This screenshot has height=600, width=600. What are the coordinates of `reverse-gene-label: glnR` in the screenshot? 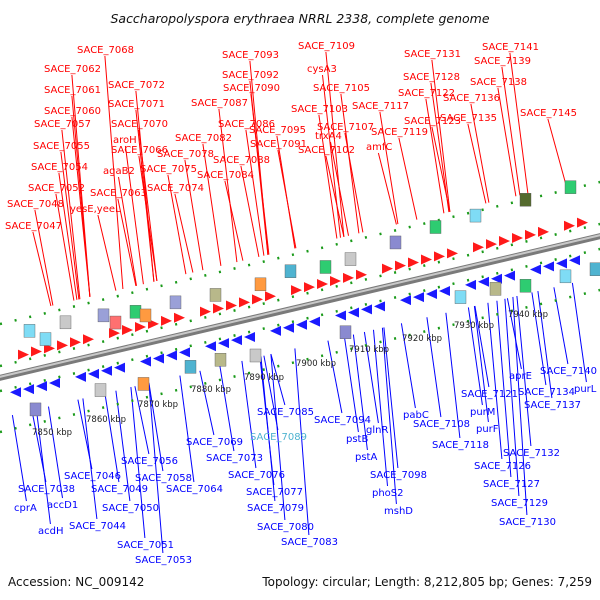 It's located at (377, 430).